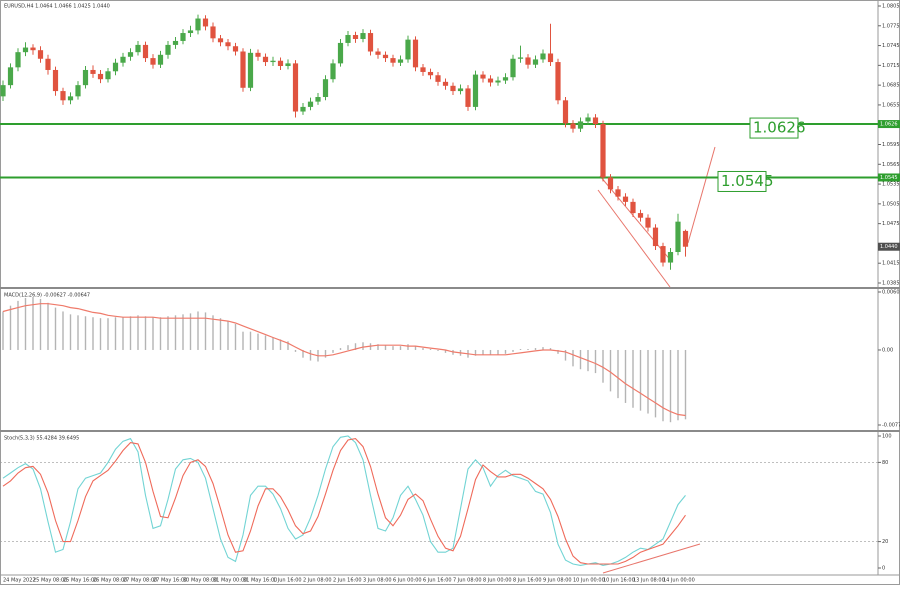 This screenshot has height=589, width=900. What do you see at coordinates (891, 86) in the screenshot?
I see `y-tick-label: 1.0685` at bounding box center [891, 86].